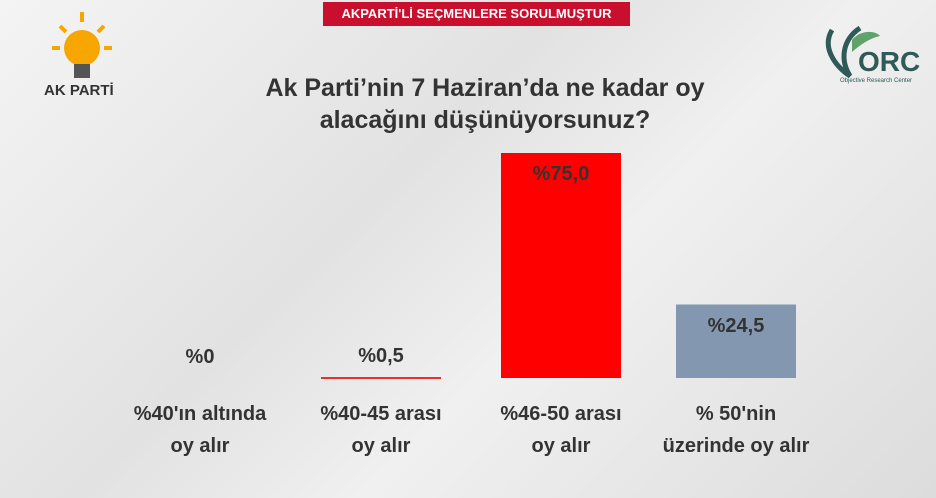  What do you see at coordinates (200, 357) in the screenshot?
I see `value-label: %0` at bounding box center [200, 357].